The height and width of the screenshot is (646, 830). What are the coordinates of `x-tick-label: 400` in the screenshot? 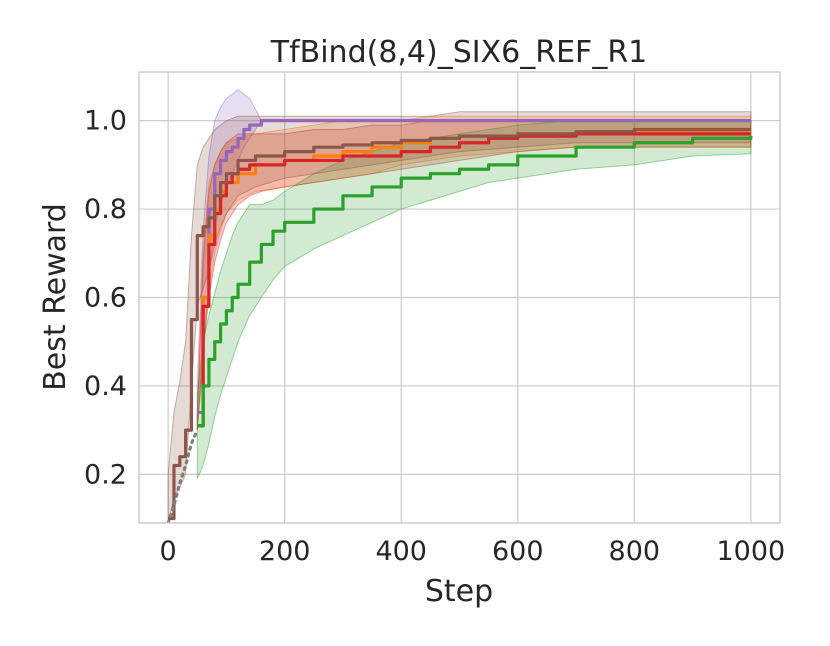 It's located at (401, 551).